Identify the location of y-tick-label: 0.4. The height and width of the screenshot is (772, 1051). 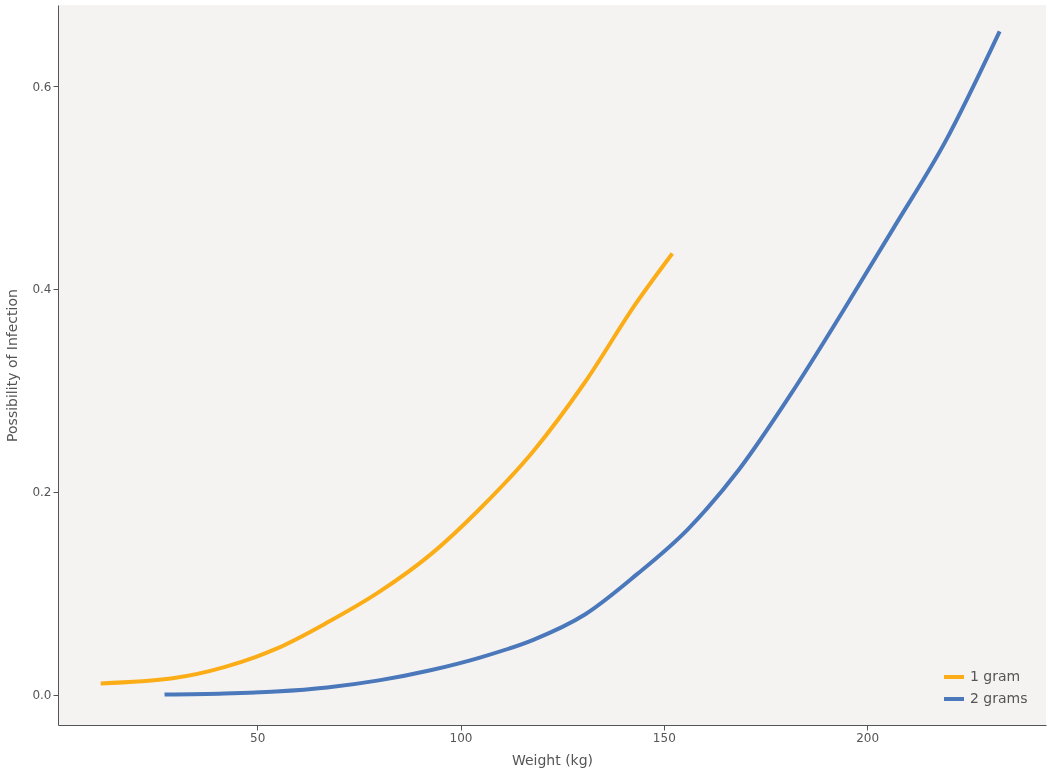
(42, 289).